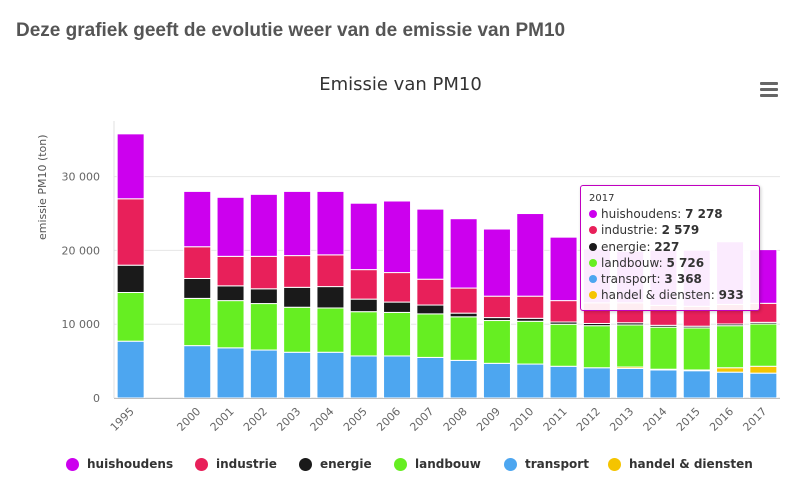  I want to click on tooltip-row: industrie: 2 579, so click(670, 230).